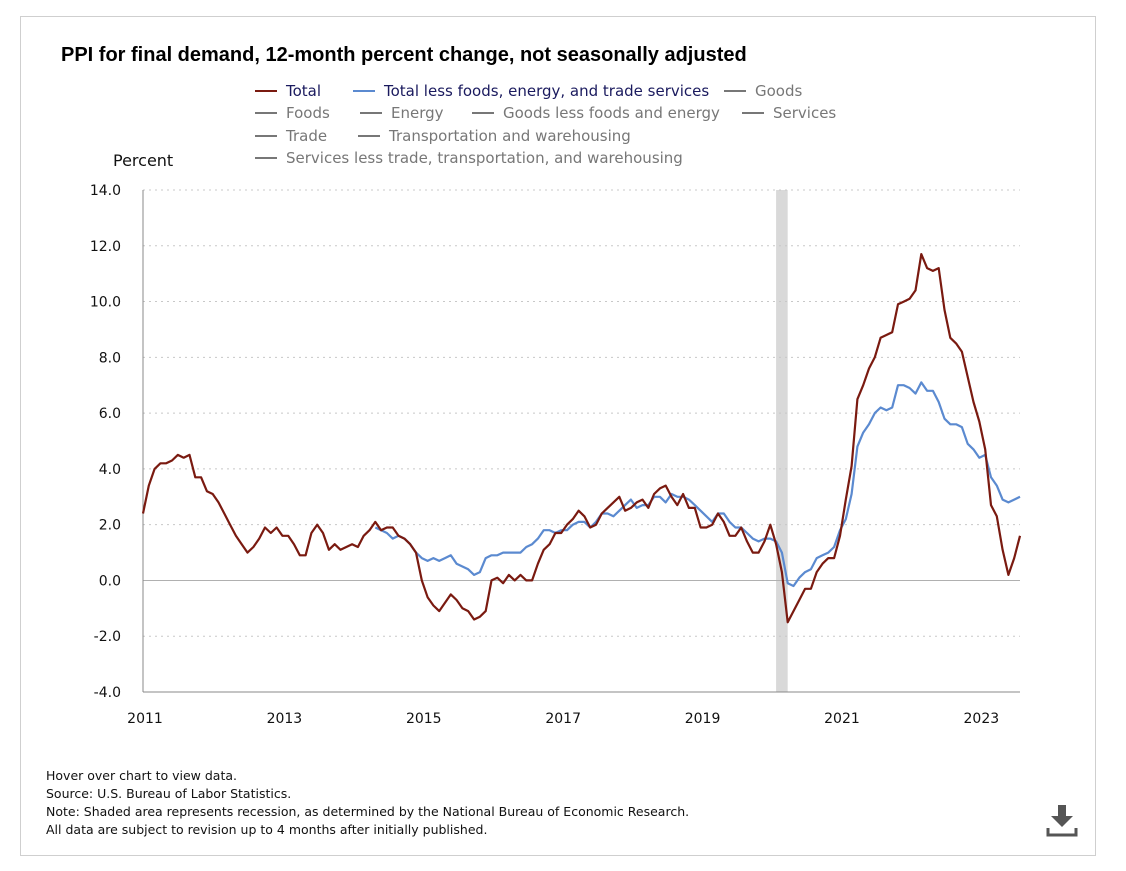 Image resolution: width=1126 pixels, height=871 pixels. Describe the element at coordinates (782, 441) in the screenshot. I see `recession-shading` at that location.